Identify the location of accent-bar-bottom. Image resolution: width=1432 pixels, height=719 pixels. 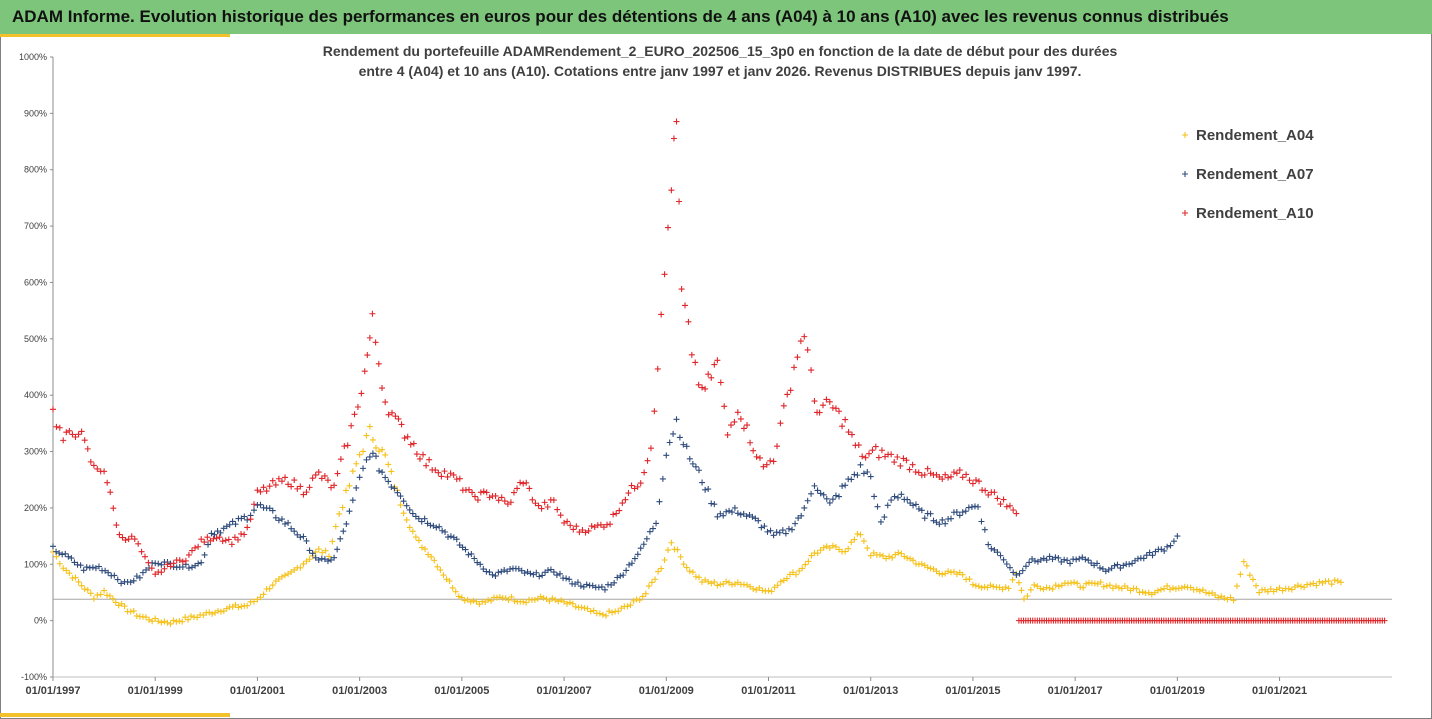
(115, 715).